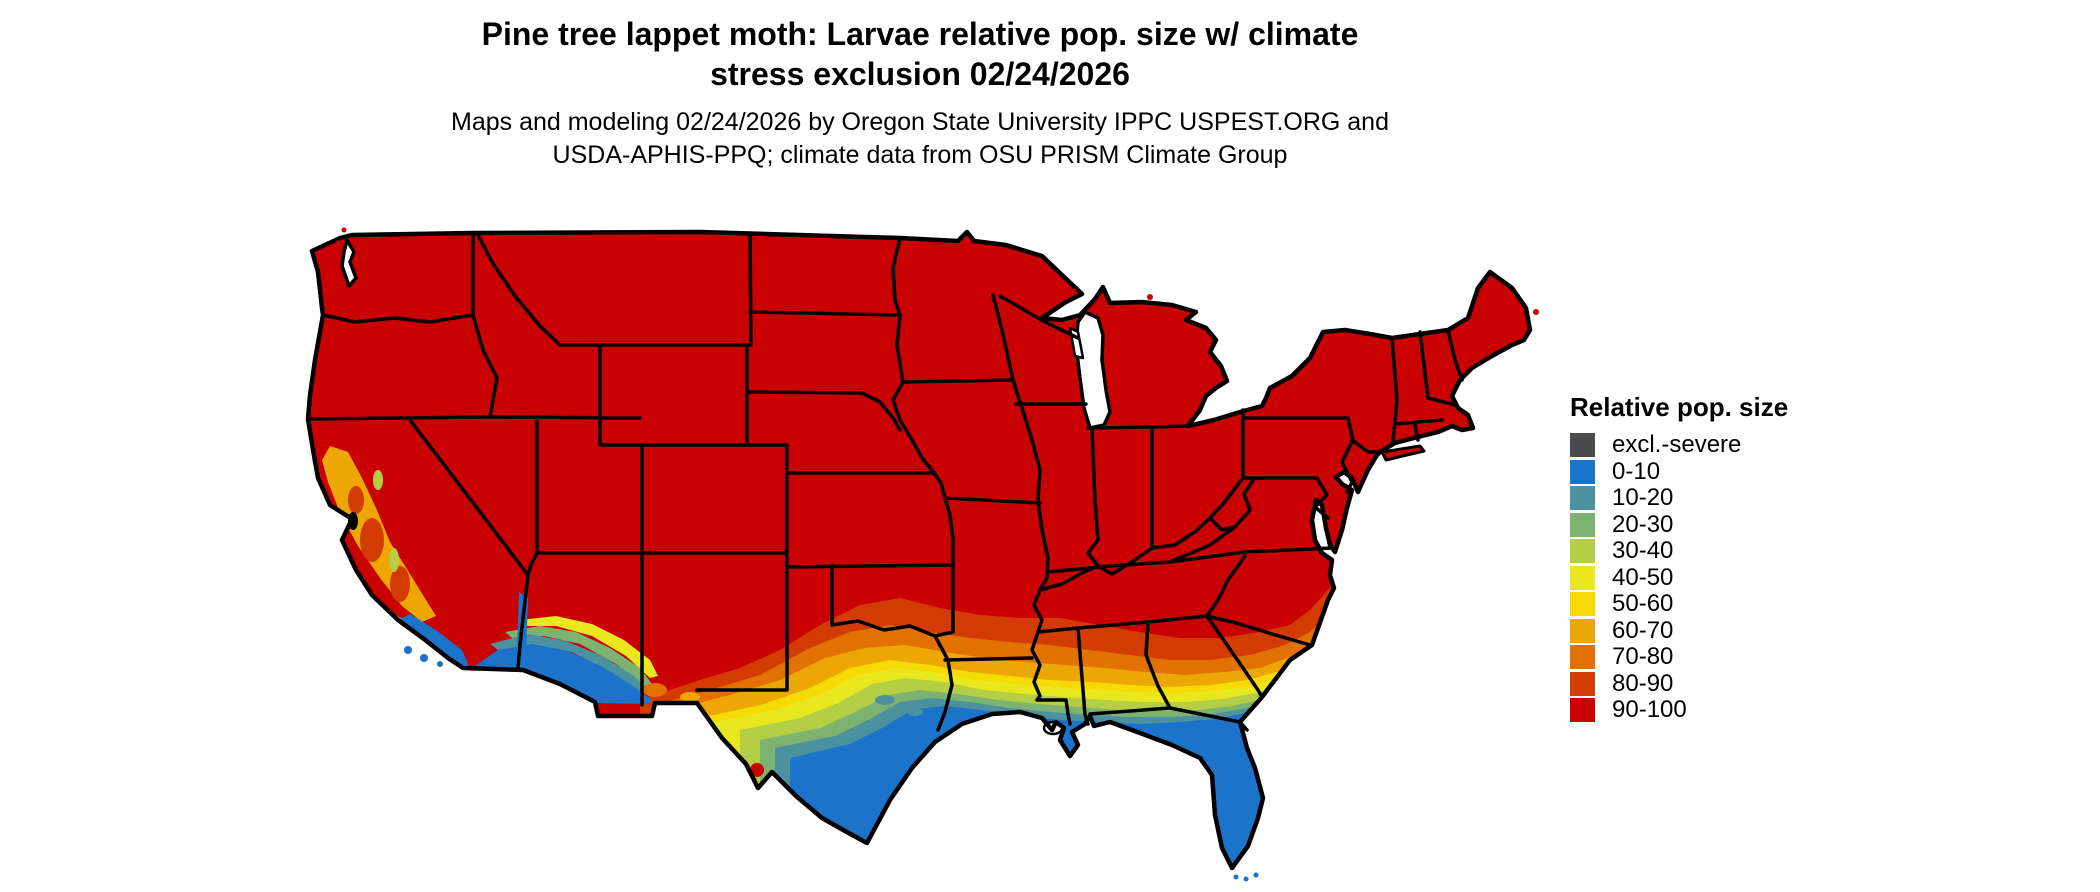  I want to click on legend-item-label: 20-30, so click(1643, 524).